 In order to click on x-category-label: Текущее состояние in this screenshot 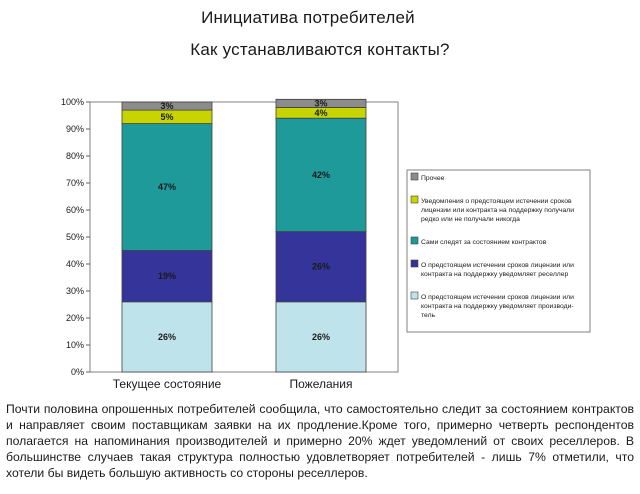, I will do `click(167, 384)`.